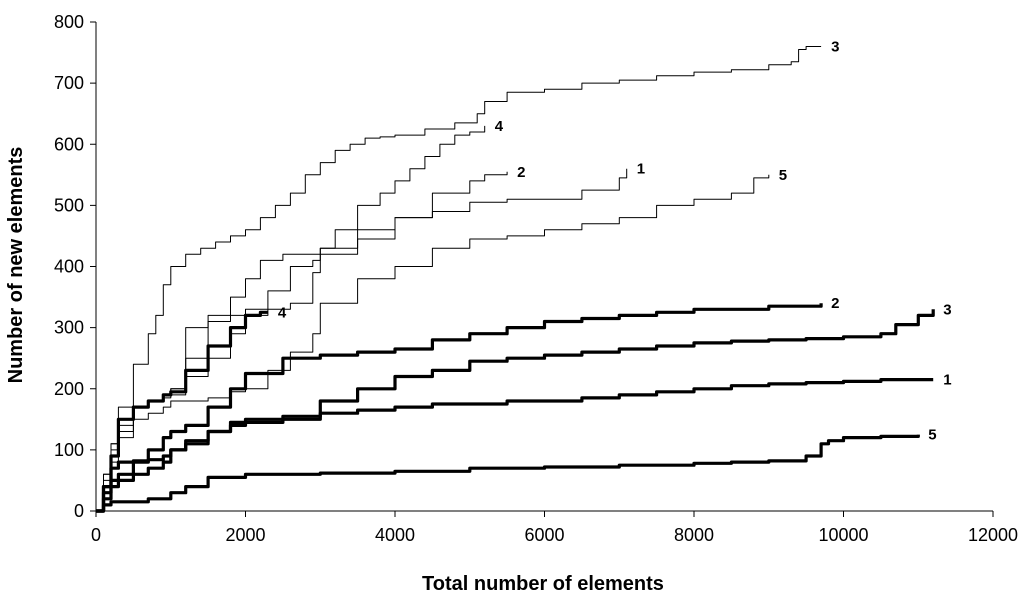 The image size is (1028, 598). Describe the element at coordinates (69, 22) in the screenshot. I see `y-tick-label: 800` at that location.